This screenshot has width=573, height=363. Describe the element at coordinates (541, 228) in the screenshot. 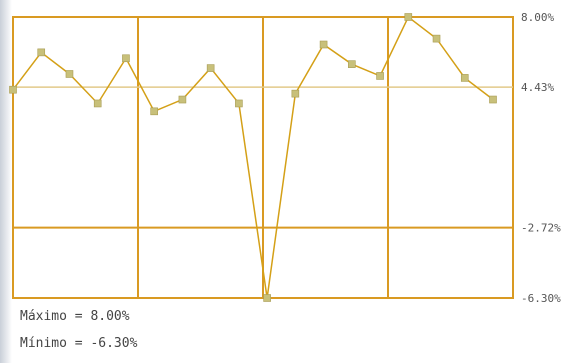

I see `y-tick-label: -2.72%` at that location.